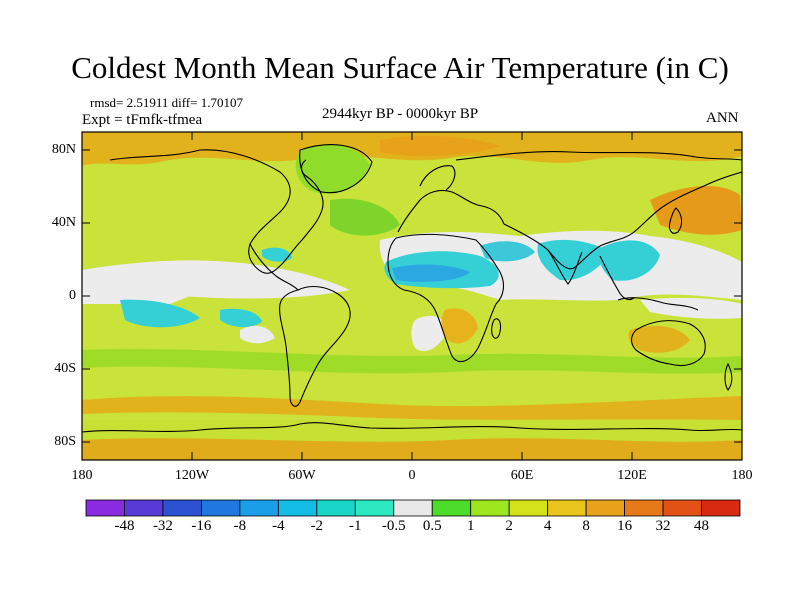 This screenshot has height=600, width=800. I want to click on south-green-band, so click(412, 361).